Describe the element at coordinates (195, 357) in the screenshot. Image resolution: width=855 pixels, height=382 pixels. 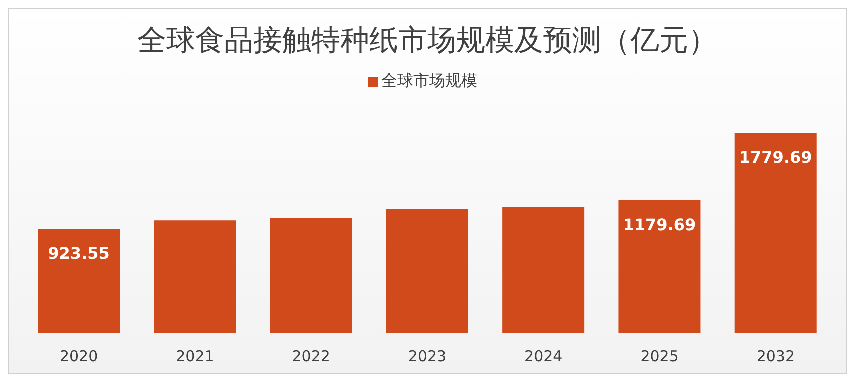
I see `x-tick-label: 2021` at that location.